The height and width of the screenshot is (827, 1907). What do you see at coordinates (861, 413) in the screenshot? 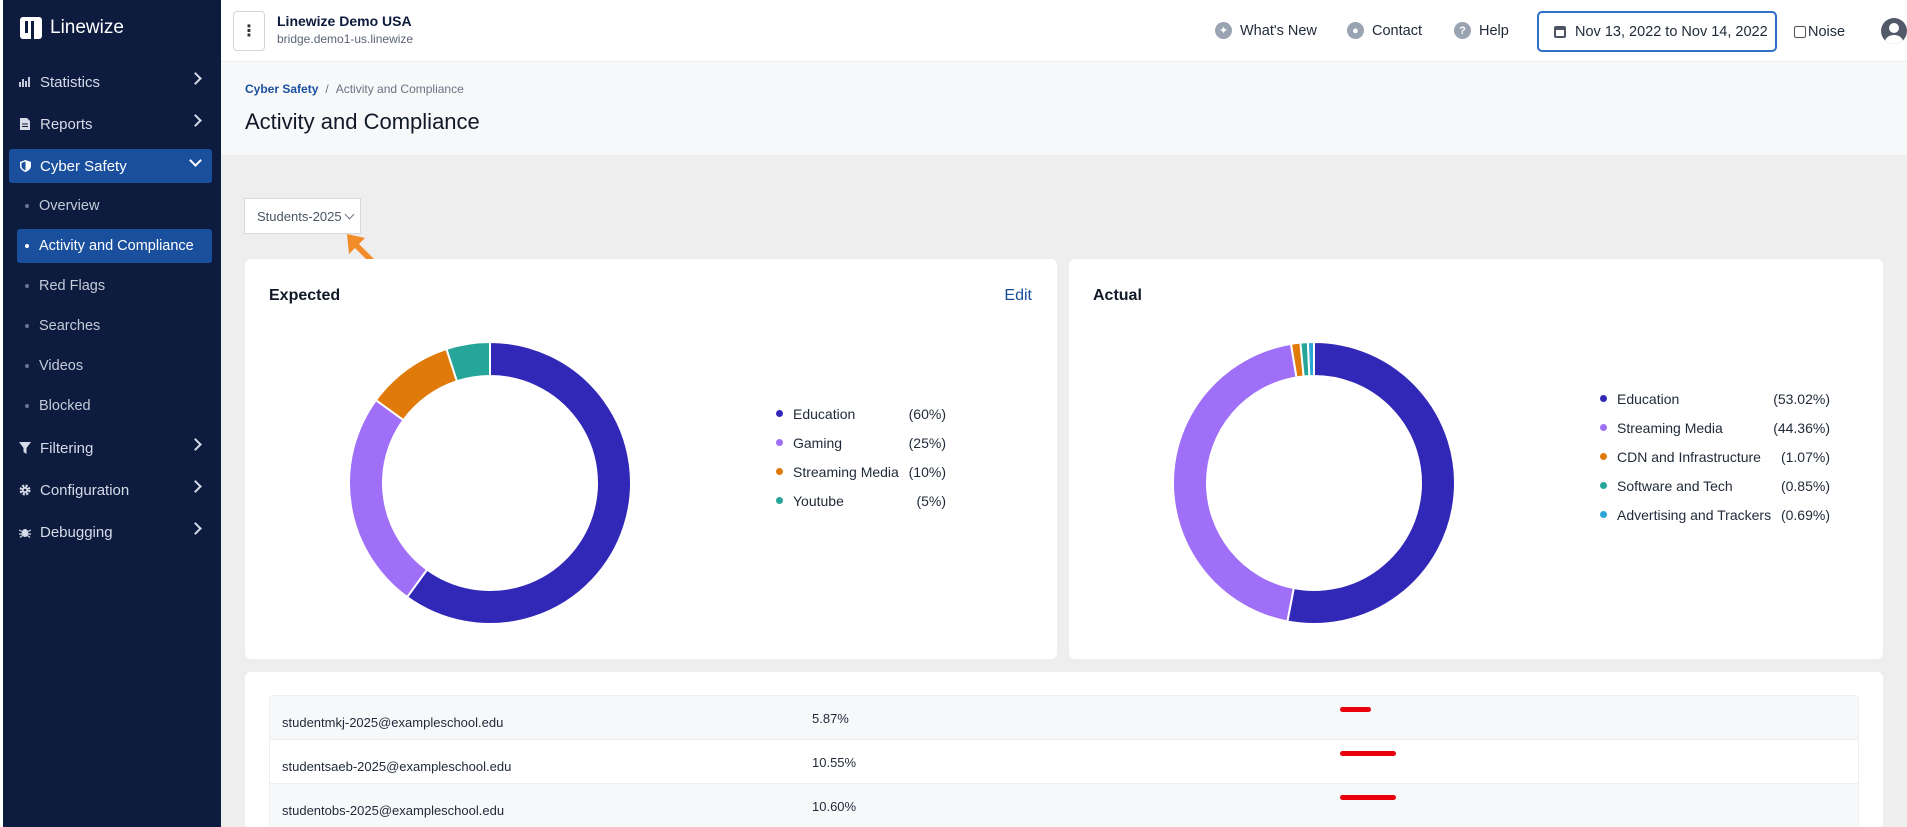
I see `legend-item: Education (60%)` at bounding box center [861, 413].